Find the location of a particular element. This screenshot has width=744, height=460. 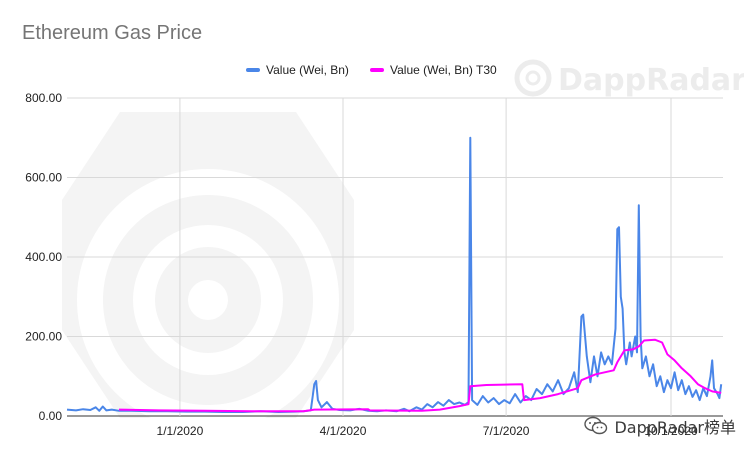

x-tick-label: 10/1/2020 is located at coordinates (671, 431).